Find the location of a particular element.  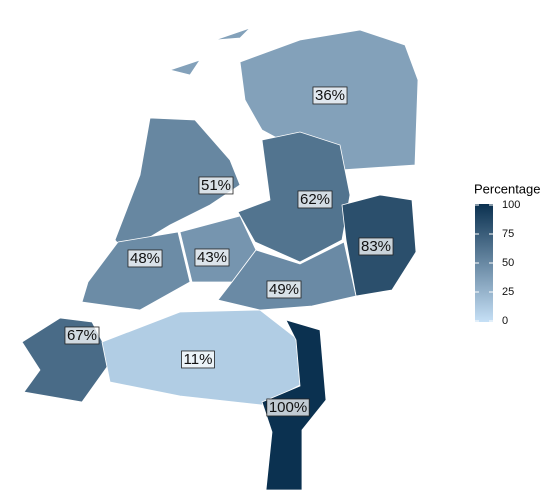

legend-tick-label: 100 is located at coordinates (511, 205).